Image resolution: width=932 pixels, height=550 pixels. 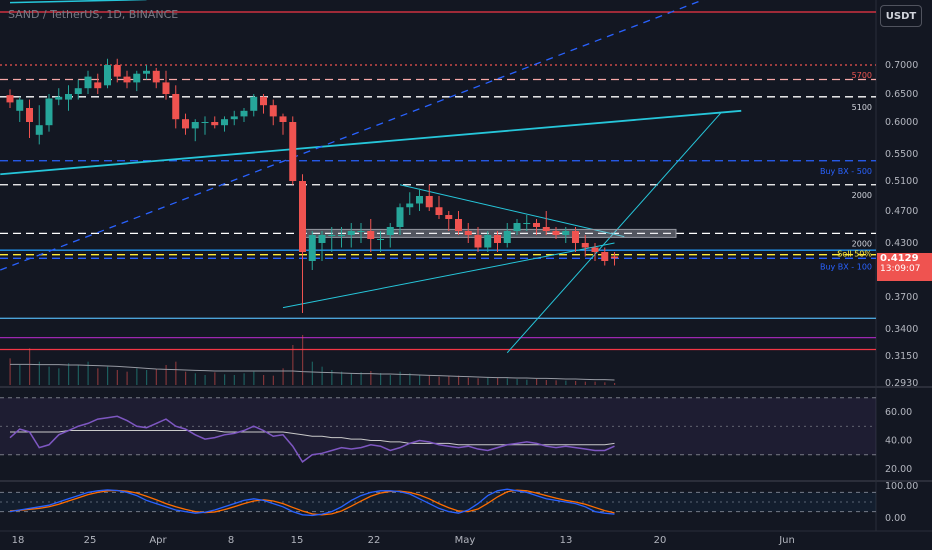 What do you see at coordinates (862, 75) in the screenshot?
I see `level-label: 5700` at bounding box center [862, 75].